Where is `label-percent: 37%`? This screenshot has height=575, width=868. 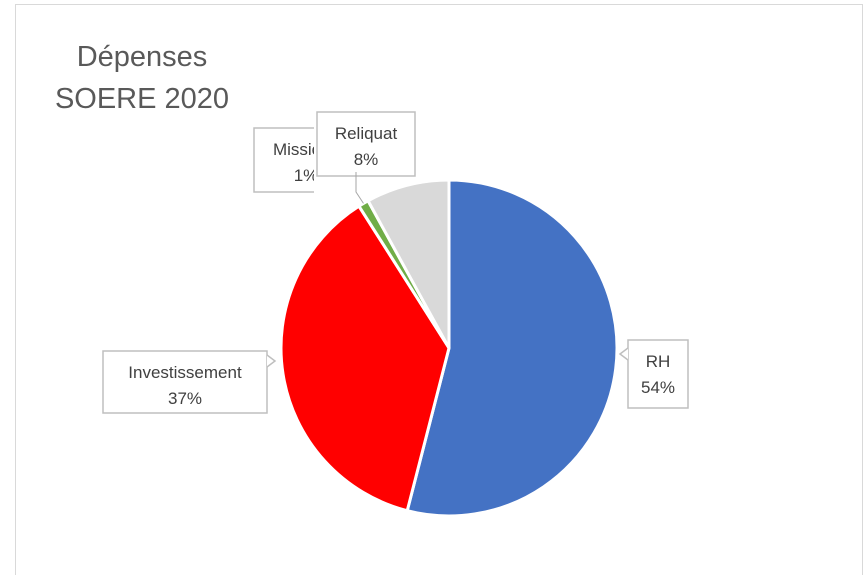
label-percent: 37% is located at coordinates (185, 398).